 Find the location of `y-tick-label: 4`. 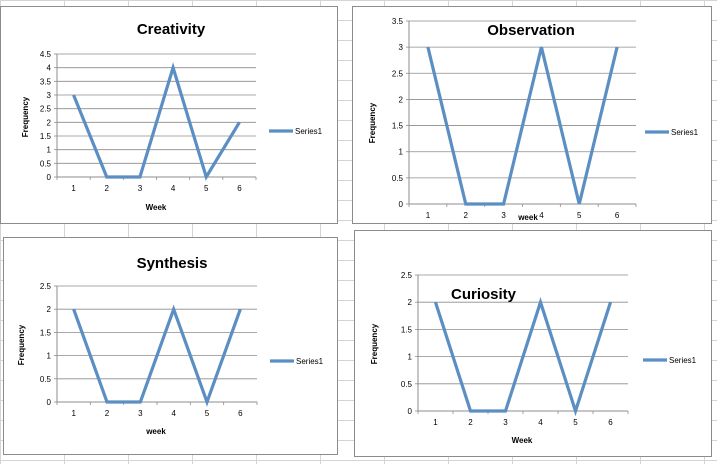

y-tick-label: 4 is located at coordinates (49, 68).